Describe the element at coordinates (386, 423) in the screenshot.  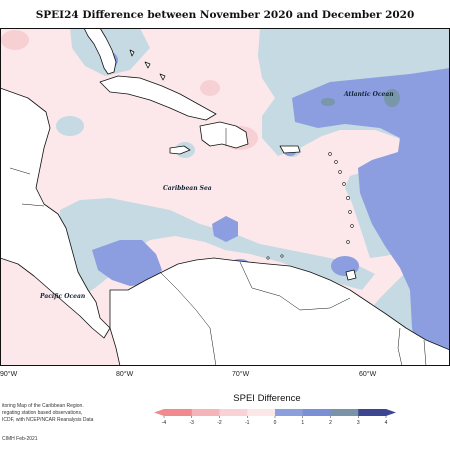
I see `legend-tick-label: 4` at that location.